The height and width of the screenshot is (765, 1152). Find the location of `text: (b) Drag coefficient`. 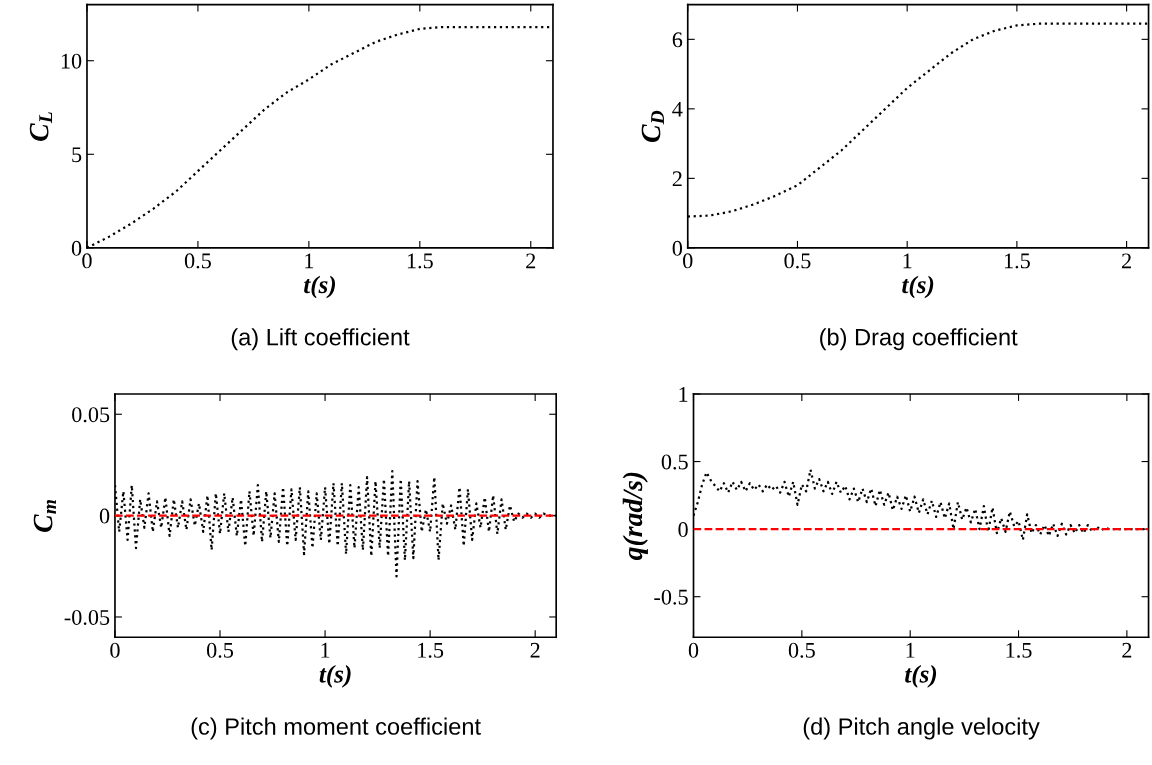

text: (b) Drag coefficient is located at coordinates (919, 339).